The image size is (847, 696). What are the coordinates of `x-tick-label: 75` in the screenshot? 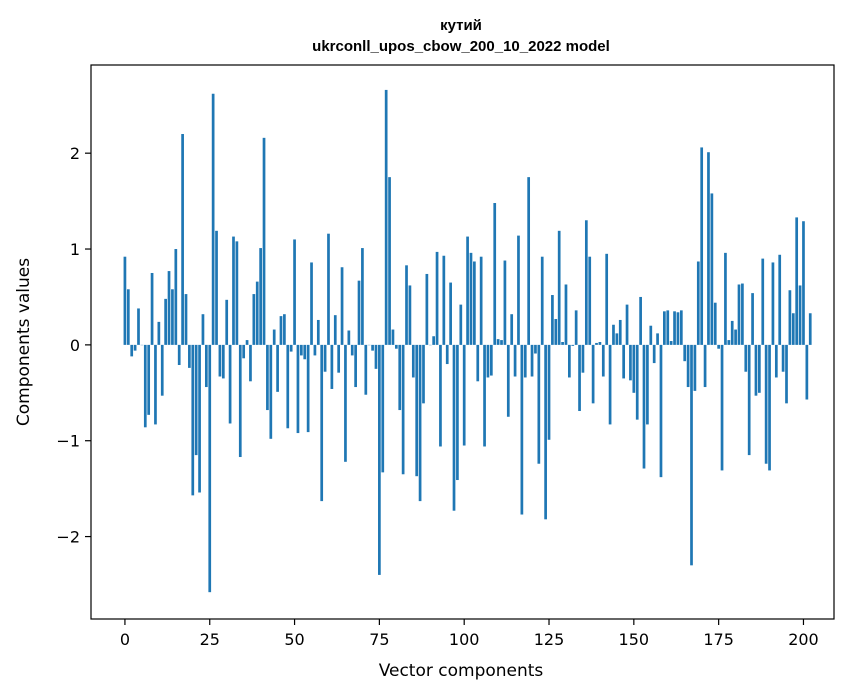 It's located at (379, 639).